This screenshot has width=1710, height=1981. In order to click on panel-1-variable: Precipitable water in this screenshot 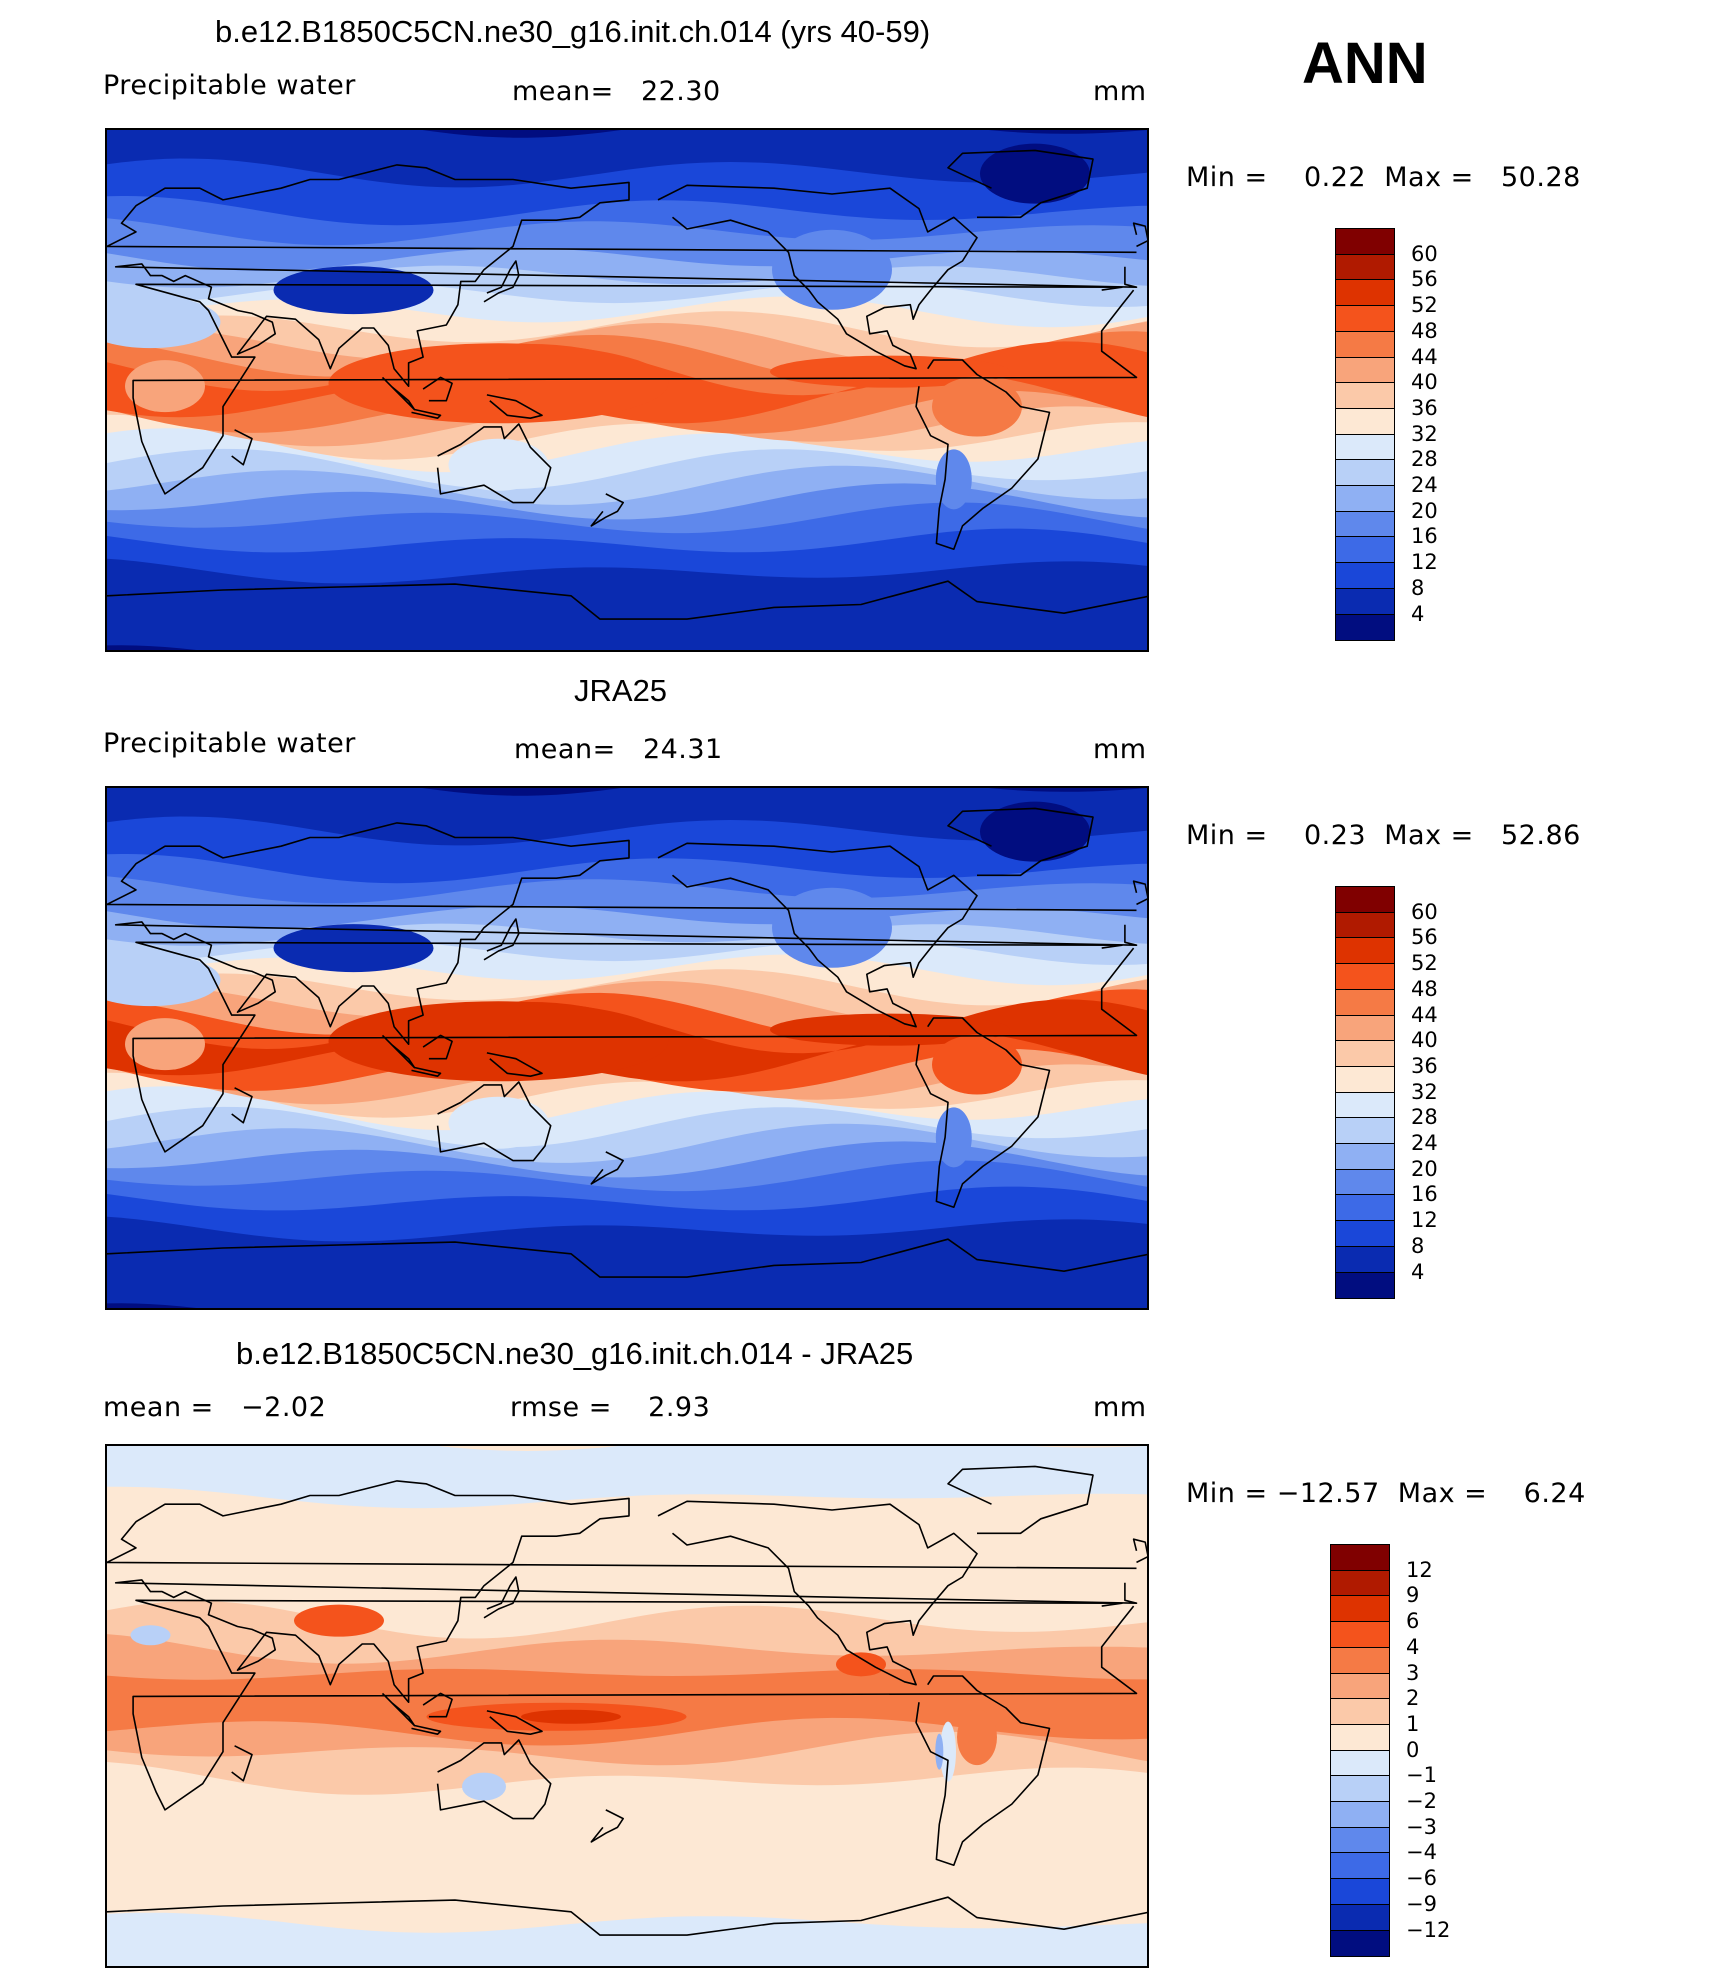, I will do `click(229, 85)`.